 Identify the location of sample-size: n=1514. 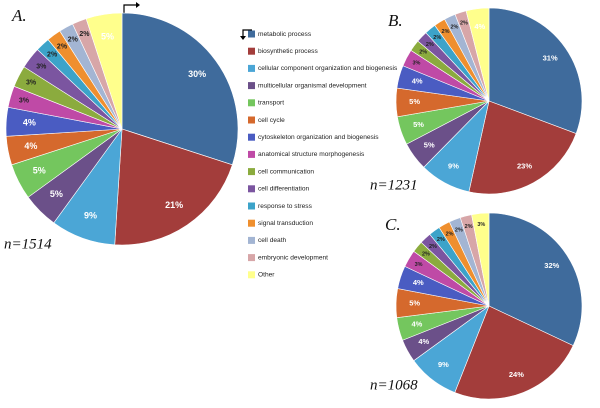
(28, 244).